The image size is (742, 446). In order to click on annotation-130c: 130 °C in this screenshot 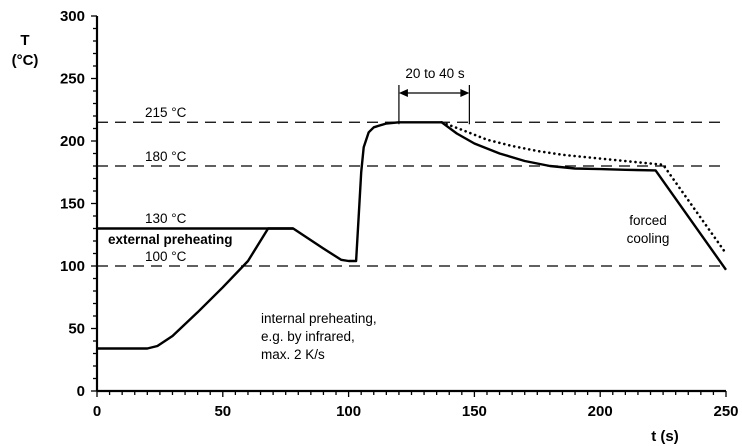, I will do `click(166, 218)`.